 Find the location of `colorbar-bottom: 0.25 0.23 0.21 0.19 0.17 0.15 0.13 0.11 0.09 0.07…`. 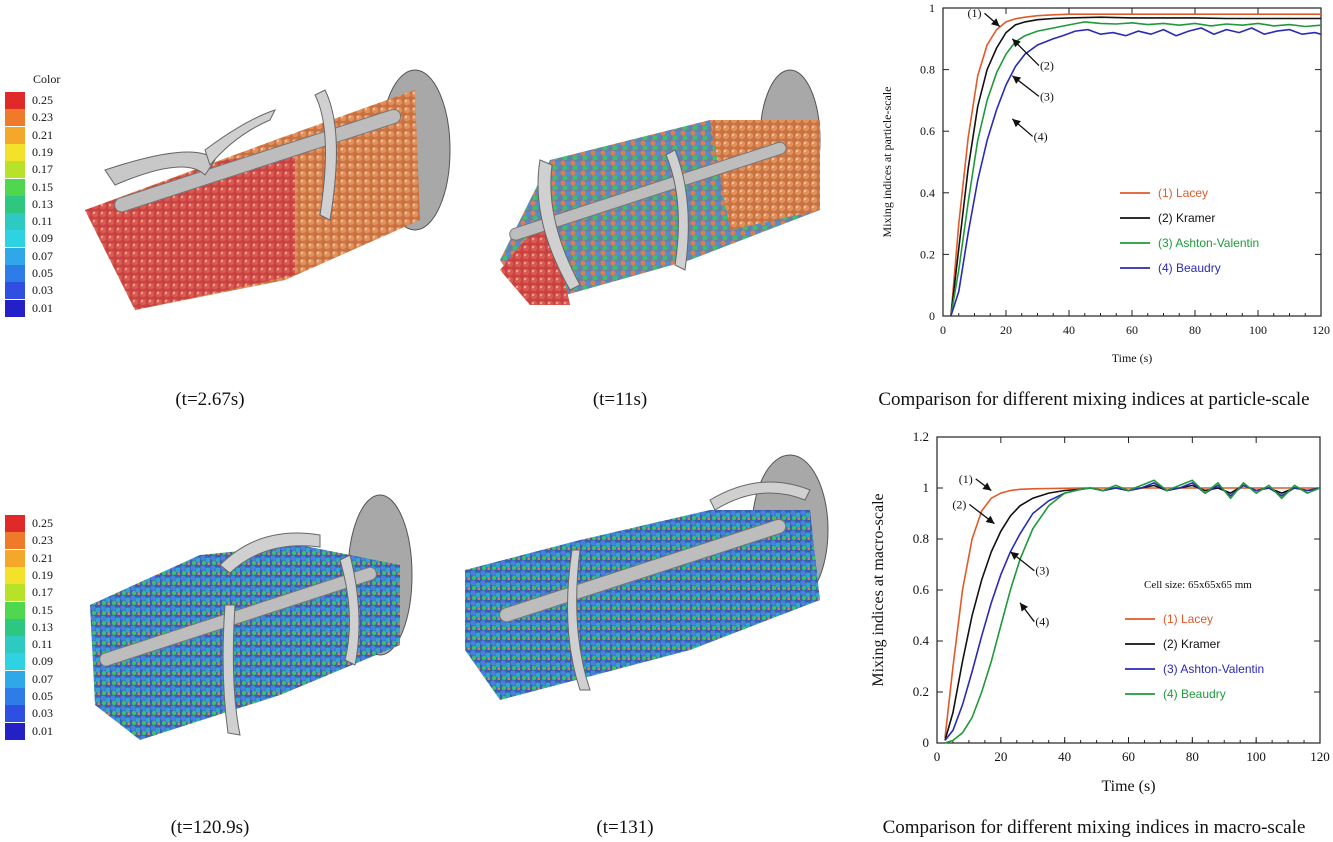

colorbar-bottom: 0.25 0.23 0.21 0.19 0.17 0.15 0.13 0.11 0.09 0.07… is located at coordinates (40, 630).